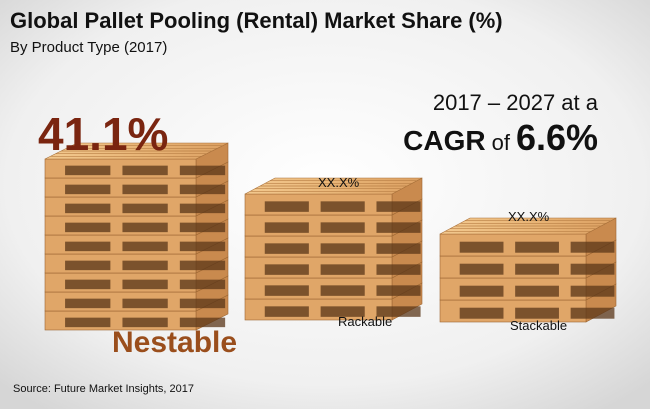  Describe the element at coordinates (444, 140) in the screenshot. I see `cagr-label: CAGR` at that location.